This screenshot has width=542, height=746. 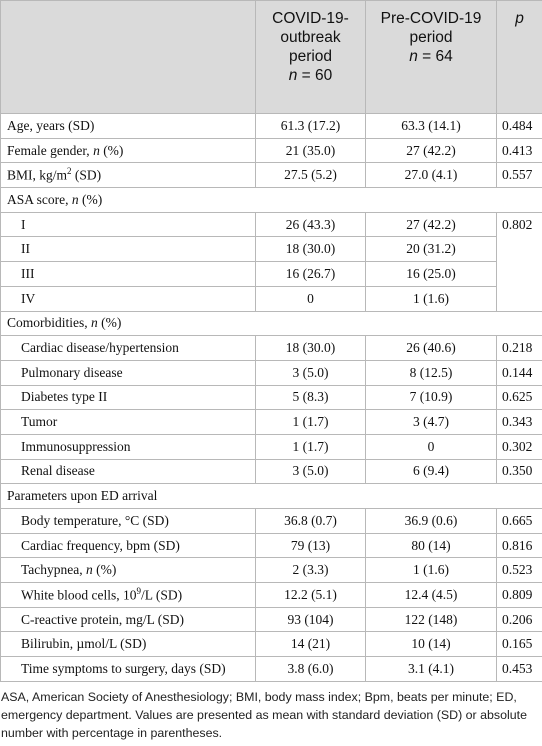 What do you see at coordinates (64, 397) in the screenshot?
I see `text: Diabetes type II` at bounding box center [64, 397].